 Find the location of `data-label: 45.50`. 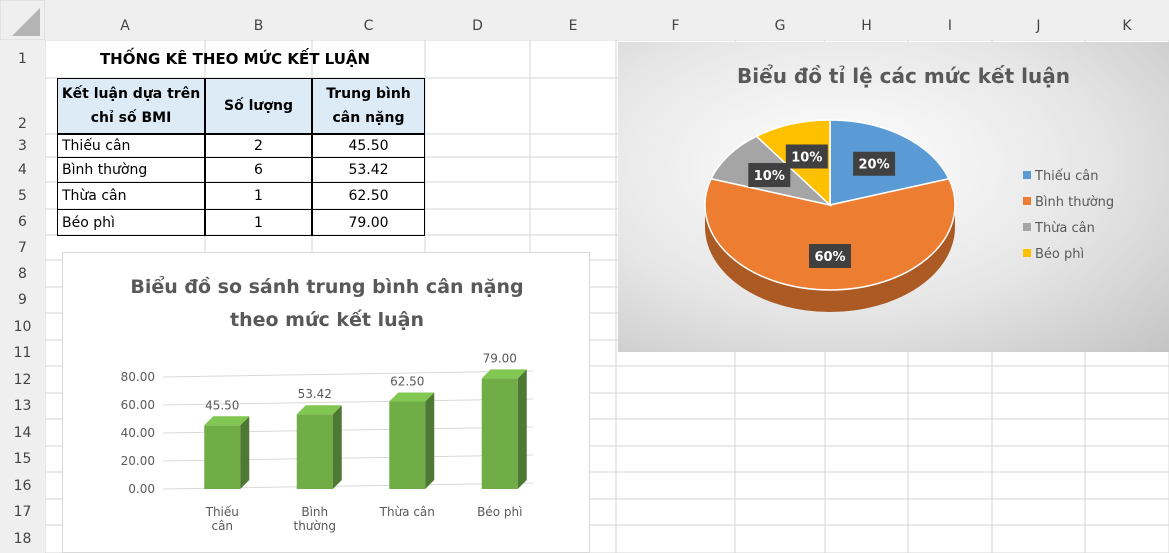

data-label: 45.50 is located at coordinates (222, 405).